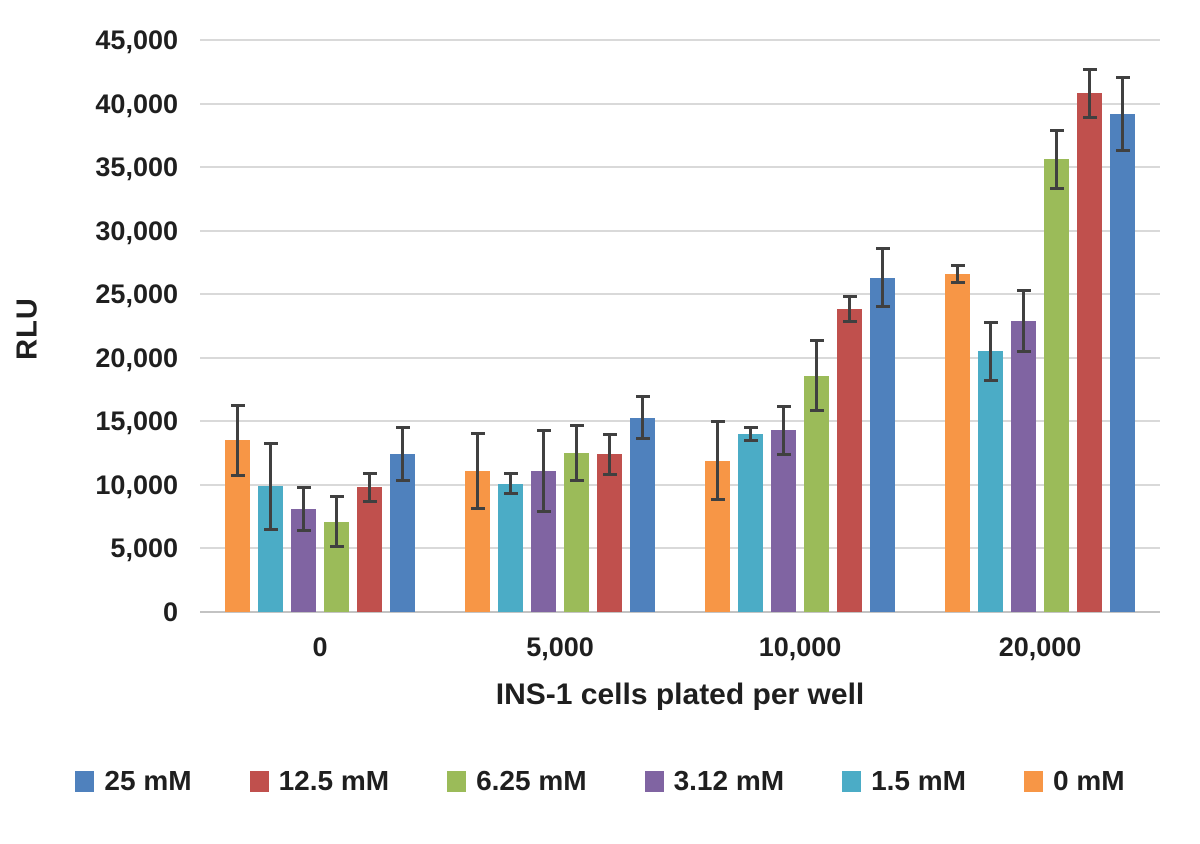 The height and width of the screenshot is (844, 1200). I want to click on bar-6.25mM-cat2, so click(816, 493).